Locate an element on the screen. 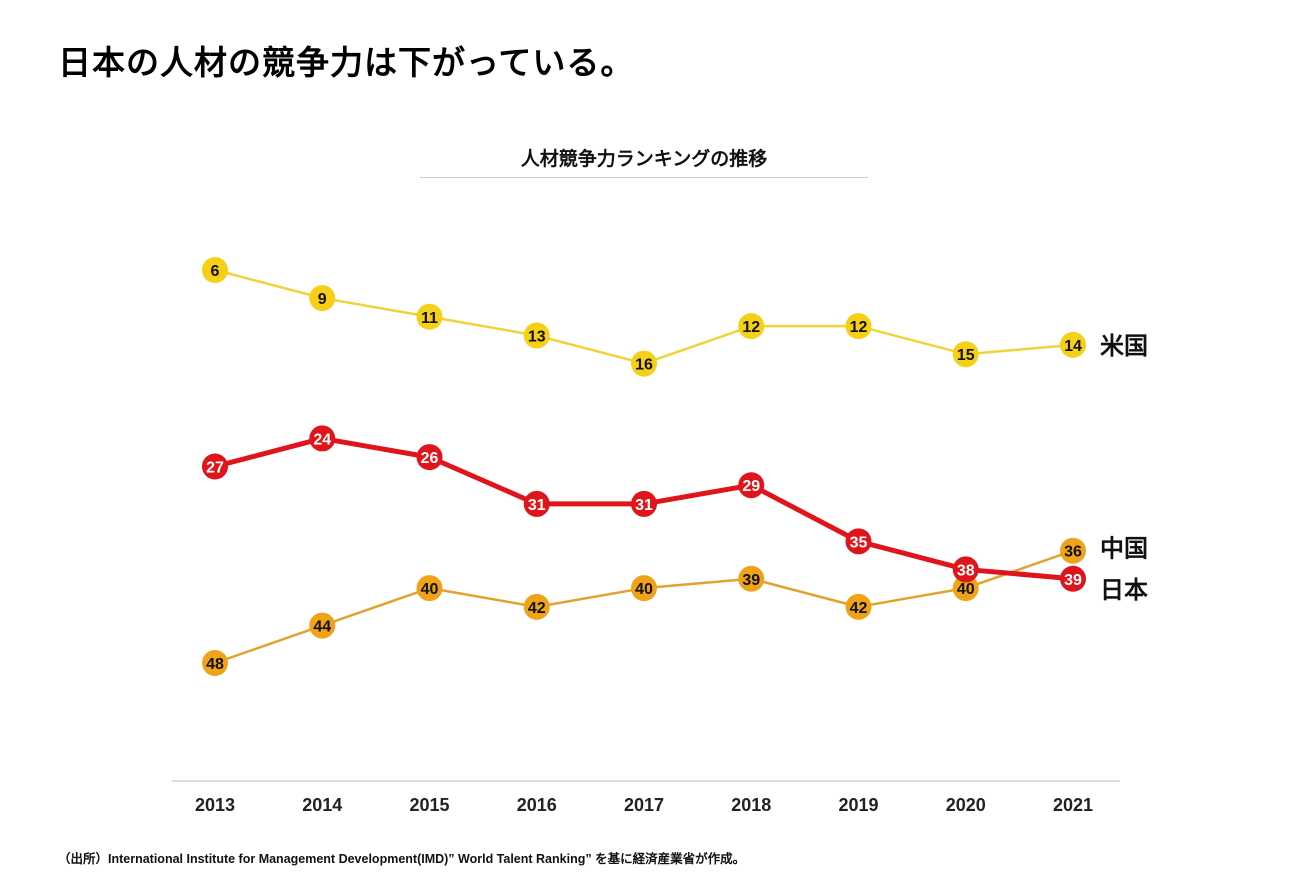  series-2: 6 9 11 13 16 12 12 15 14 米国 is located at coordinates (675, 317).